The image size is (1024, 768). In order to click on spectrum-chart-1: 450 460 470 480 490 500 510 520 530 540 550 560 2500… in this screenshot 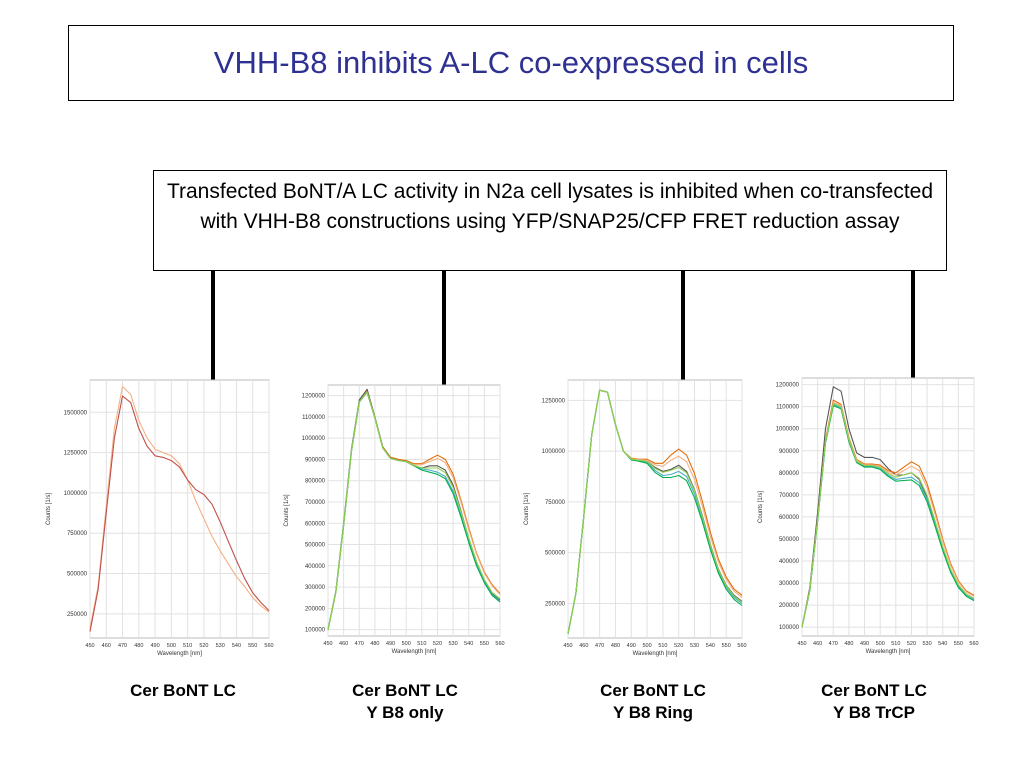, I will do `click(160, 518)`.